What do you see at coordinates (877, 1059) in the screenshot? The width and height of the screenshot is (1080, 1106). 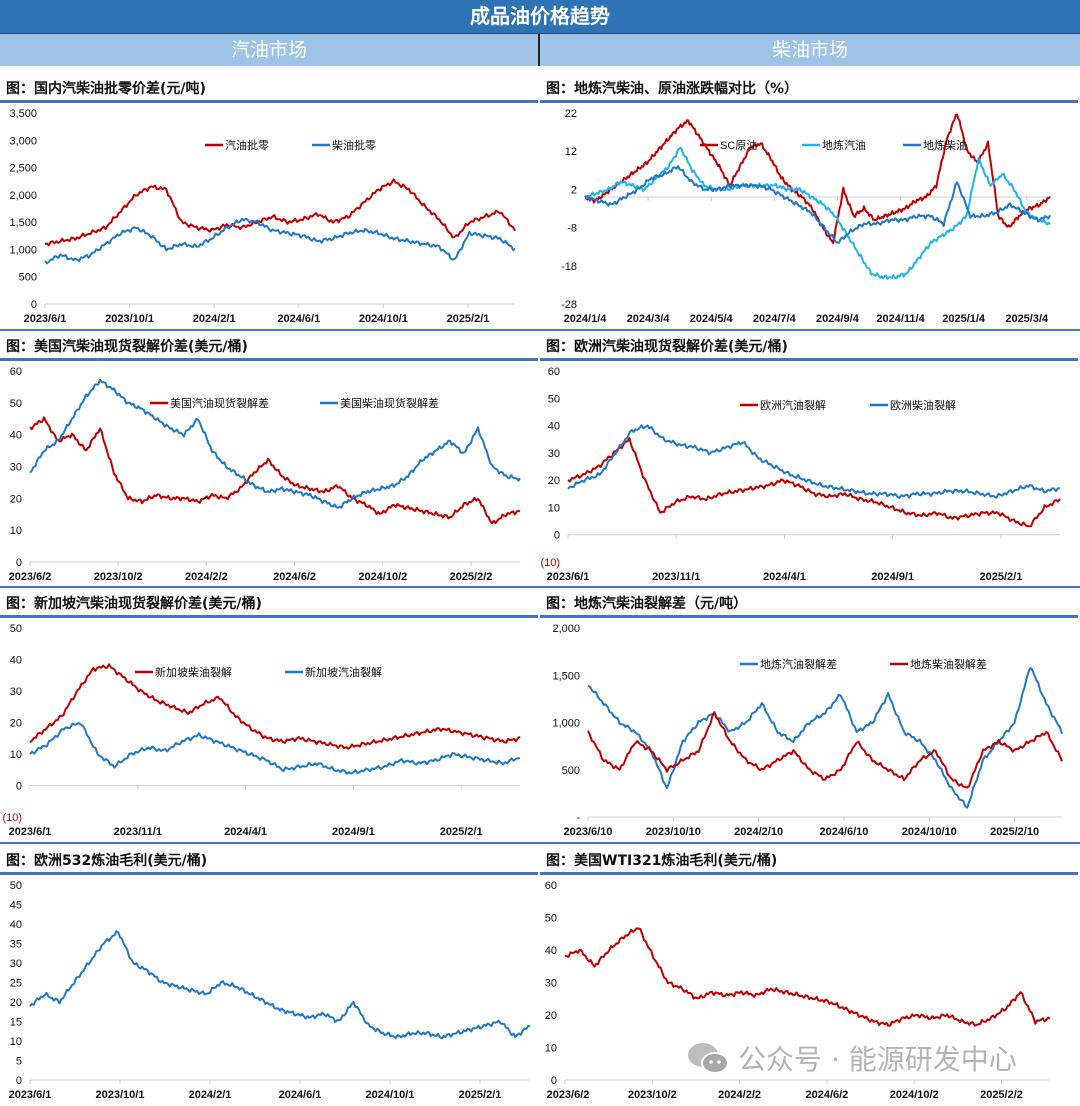 I see `watermark-text: 公众号 · 能源研发中心` at bounding box center [877, 1059].